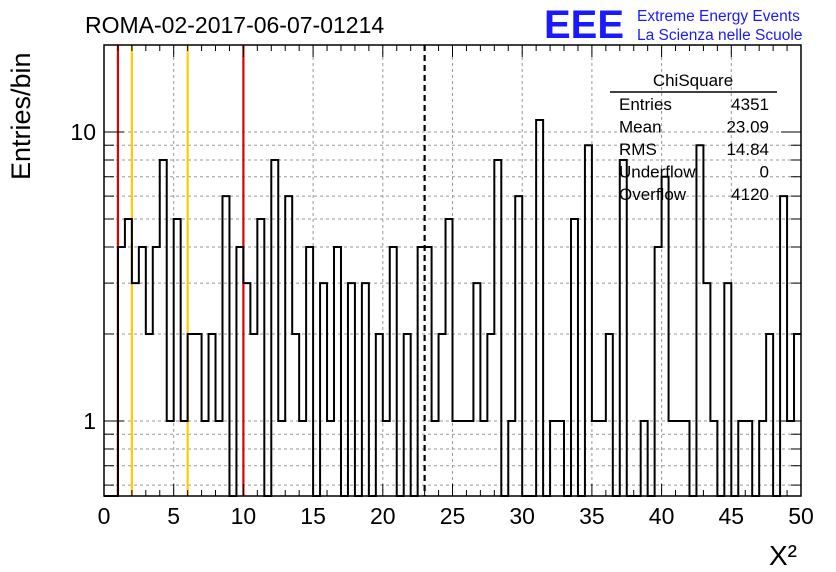  I want to click on stats-label: Entries, so click(645, 104).